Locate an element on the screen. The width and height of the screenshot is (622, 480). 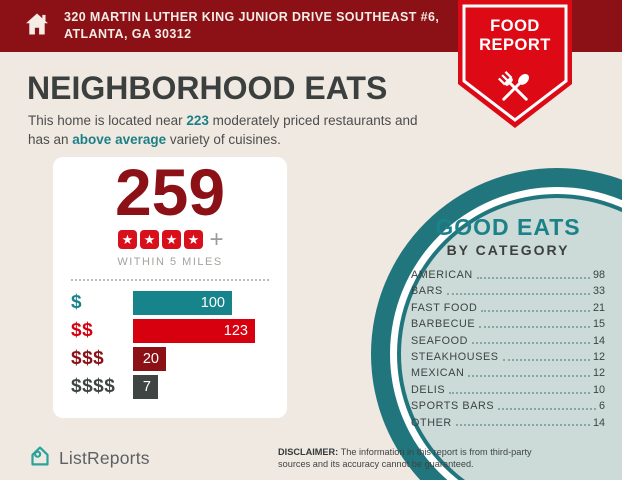
disclaimer-label: DISCLAIMER: is located at coordinates (308, 452).